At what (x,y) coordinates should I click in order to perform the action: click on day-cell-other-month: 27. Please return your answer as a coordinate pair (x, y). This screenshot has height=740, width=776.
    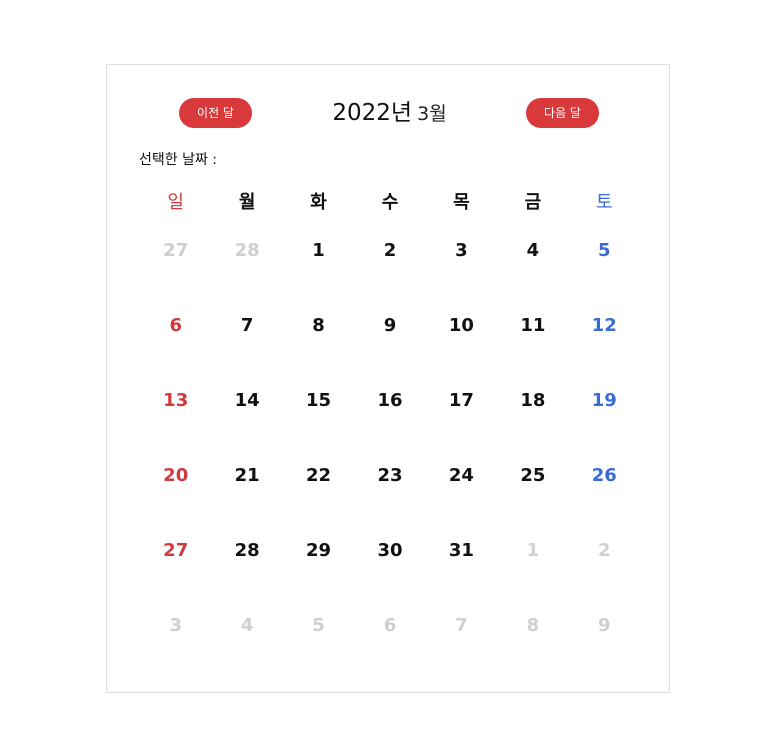
    Looking at the image, I should click on (176, 250).